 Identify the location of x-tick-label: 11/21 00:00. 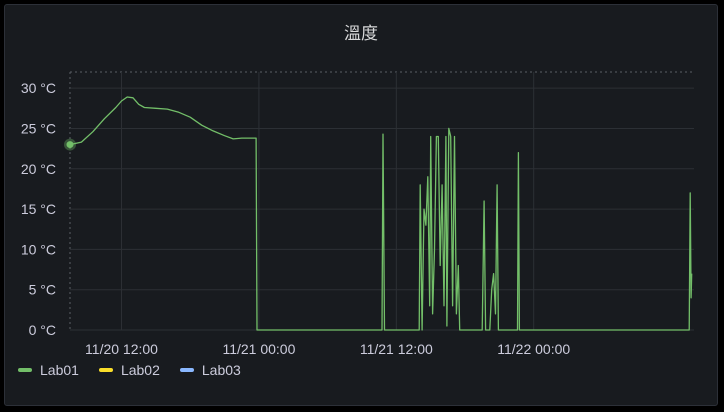
(258, 349).